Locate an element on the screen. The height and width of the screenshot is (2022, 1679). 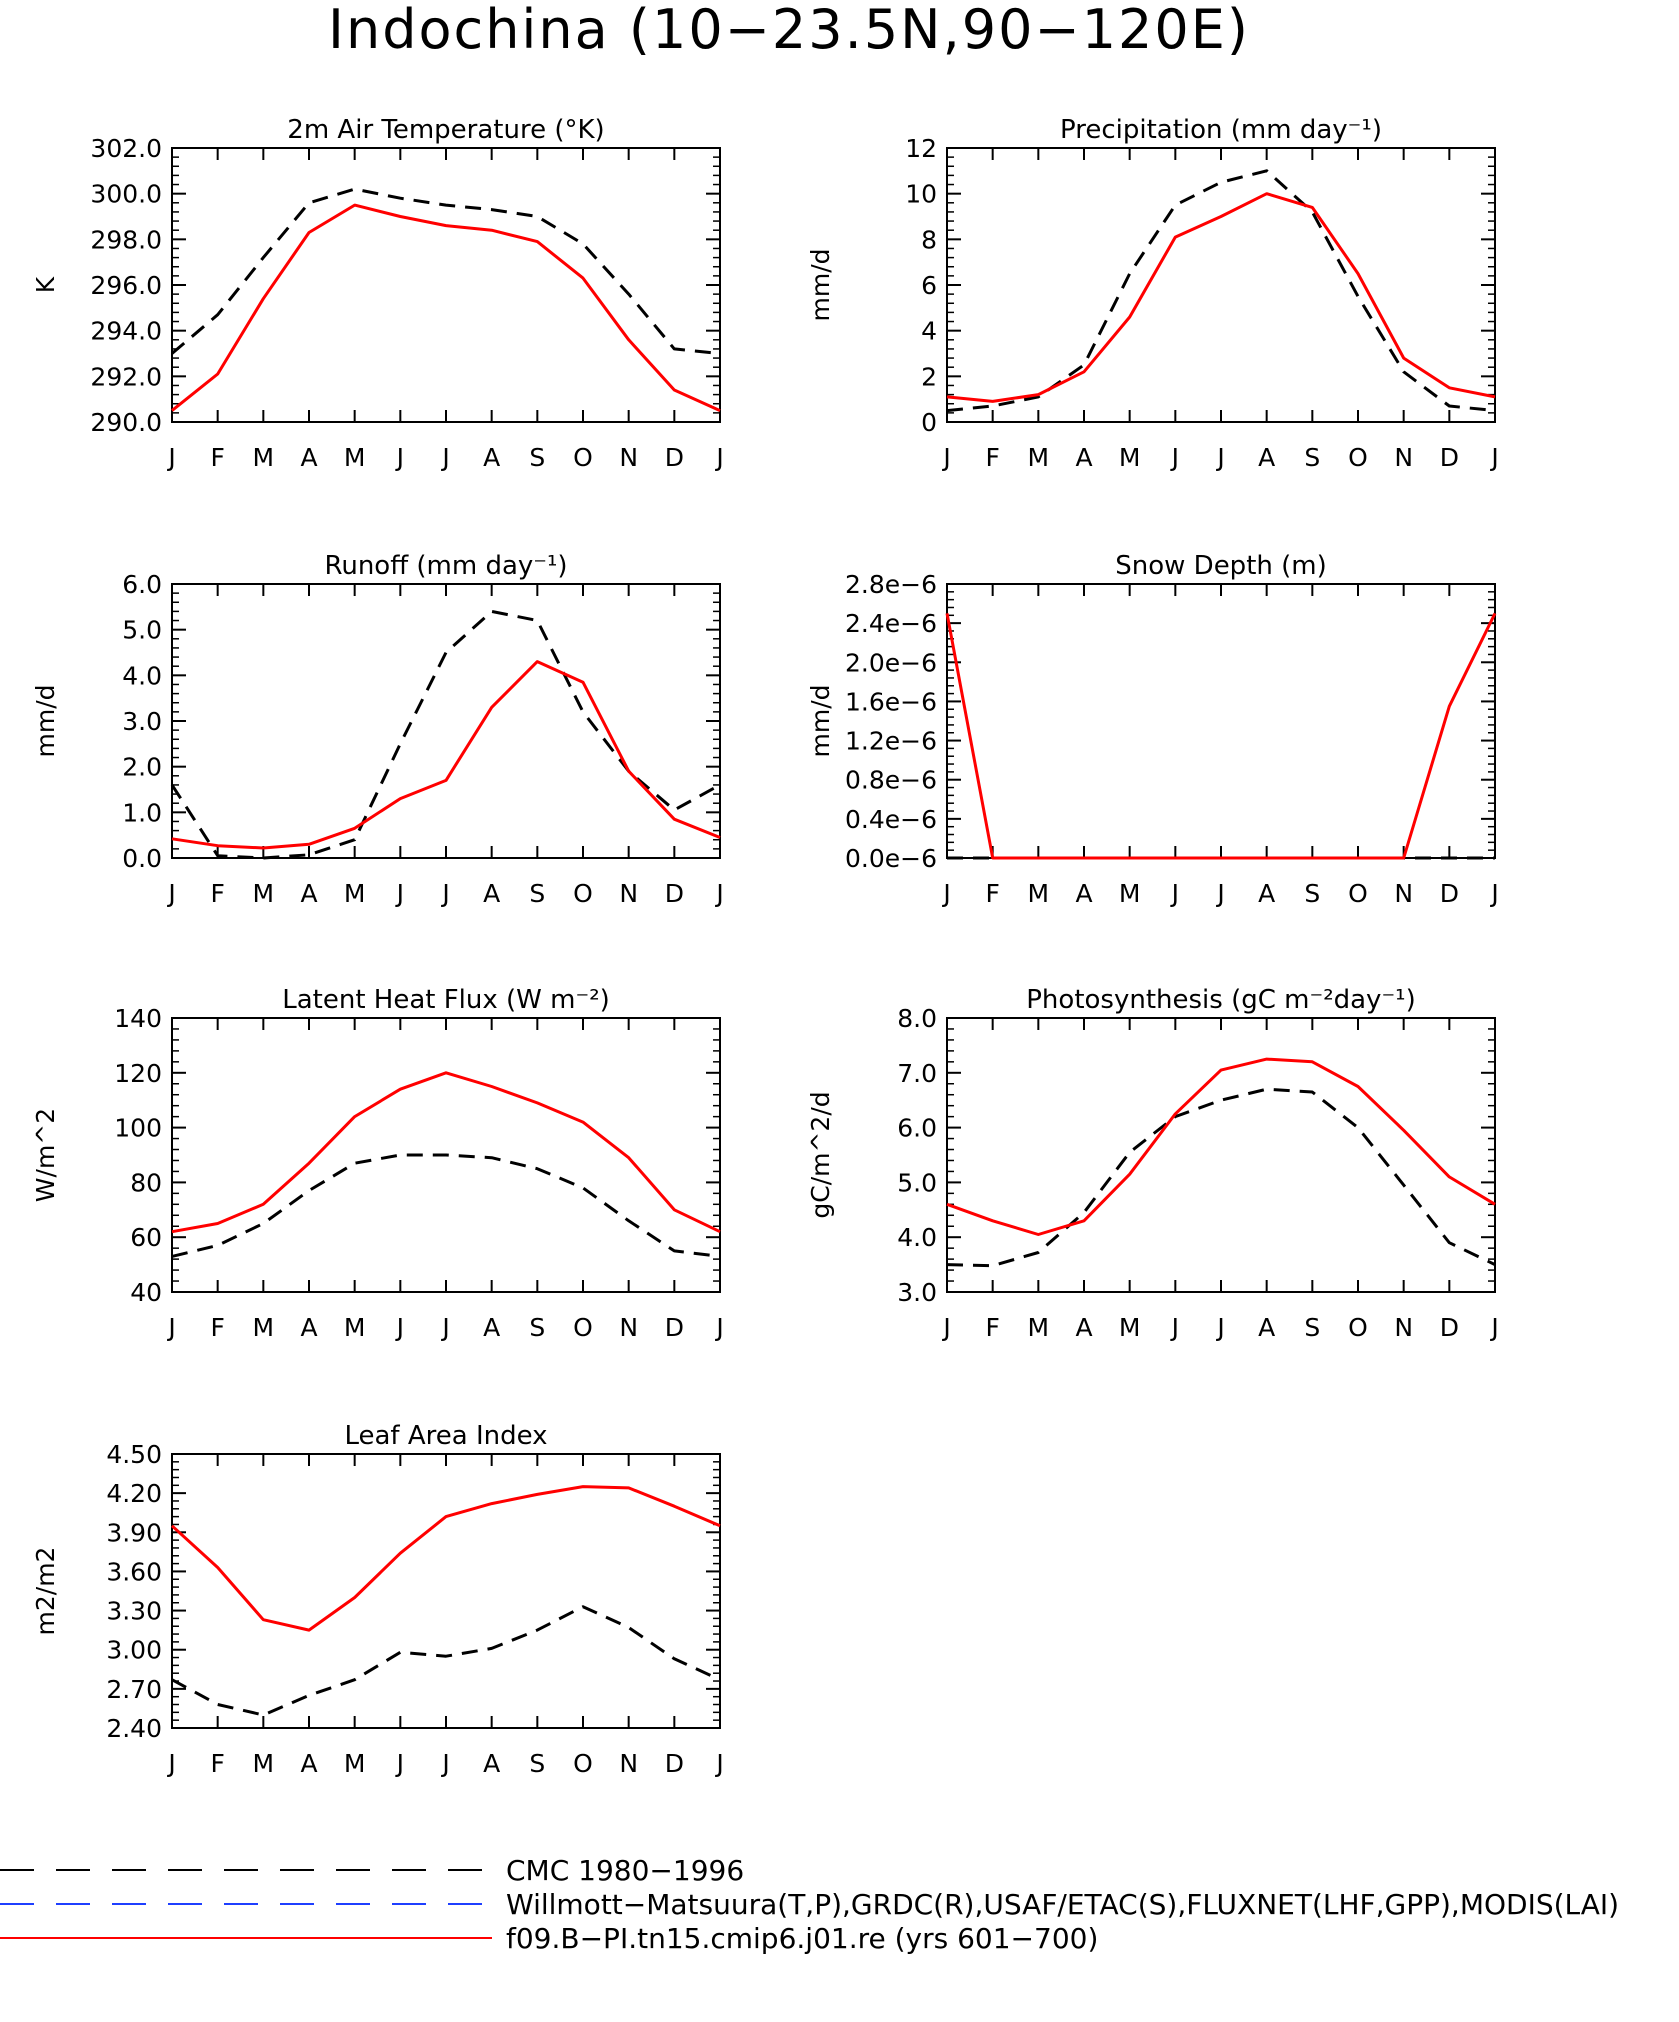
y-tick-label: 8.0 is located at coordinates (917, 1018).